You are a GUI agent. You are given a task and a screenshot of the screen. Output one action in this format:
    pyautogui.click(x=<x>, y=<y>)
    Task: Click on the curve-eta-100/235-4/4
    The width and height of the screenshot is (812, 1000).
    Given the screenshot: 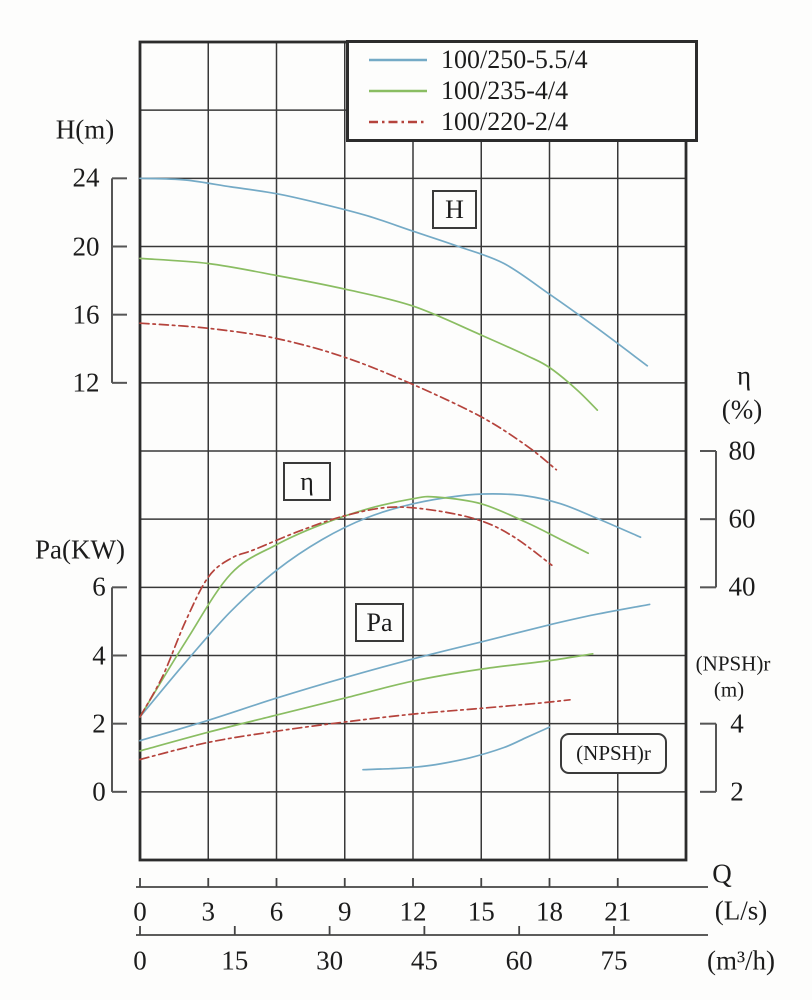 What is the action you would take?
    pyautogui.click(x=364, y=606)
    